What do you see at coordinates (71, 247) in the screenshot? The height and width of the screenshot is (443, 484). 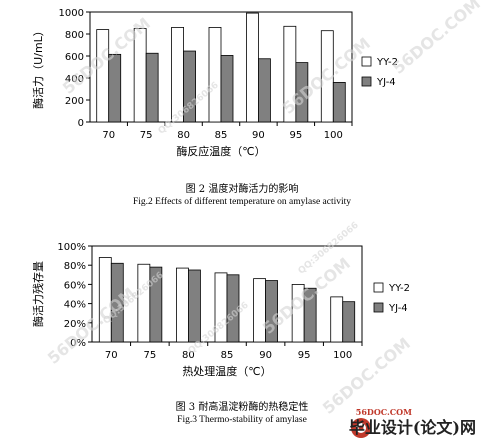 I see `y-tick-label: 100%` at bounding box center [71, 247].